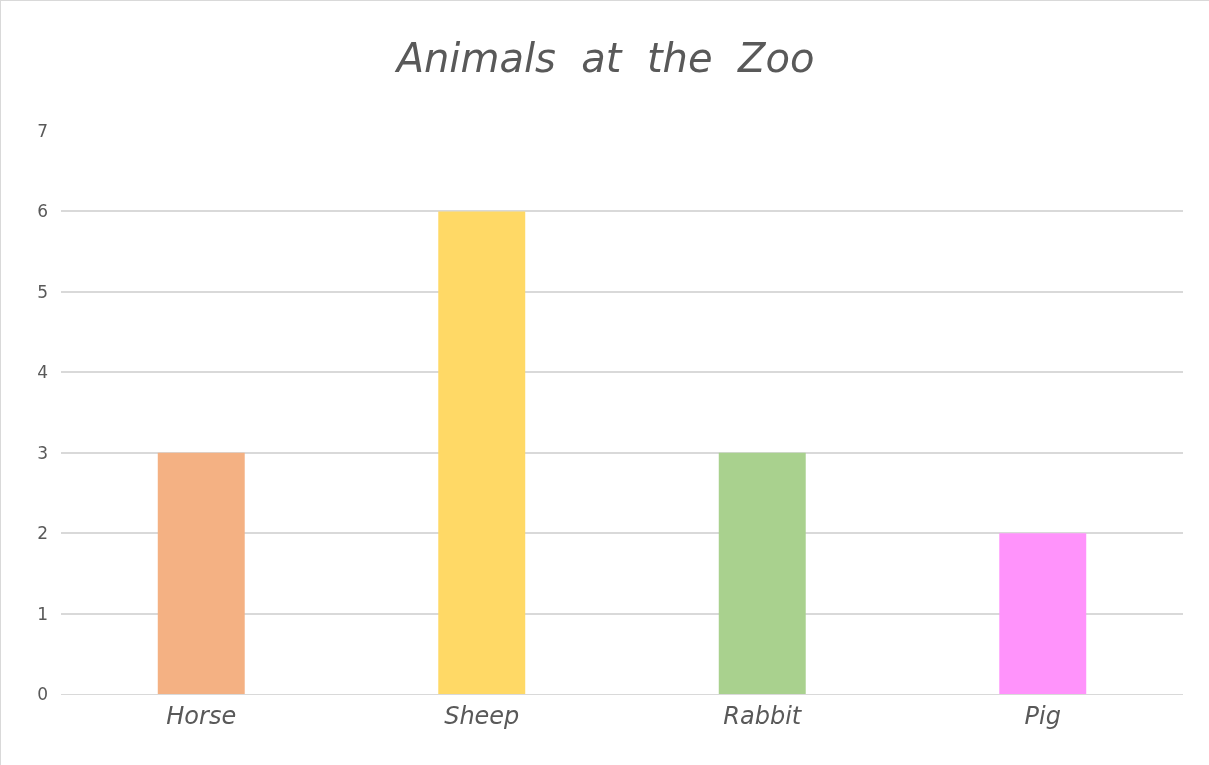 This screenshot has width=1209, height=765. I want to click on chart-title: Animals at the Zoo, so click(604, 58).